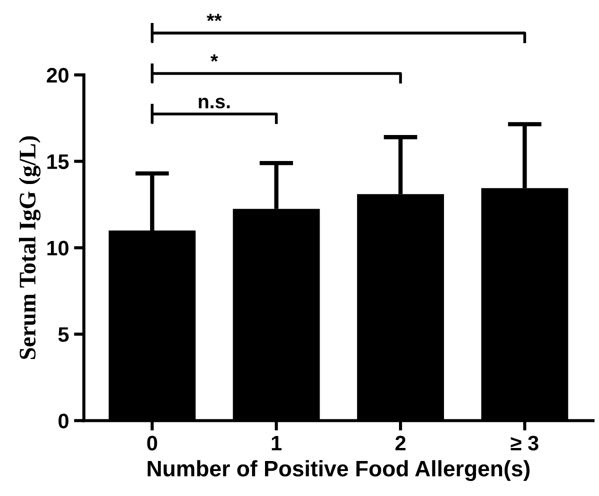 The height and width of the screenshot is (496, 599). What do you see at coordinates (277, 443) in the screenshot?
I see `x-tick-label: 1` at bounding box center [277, 443].